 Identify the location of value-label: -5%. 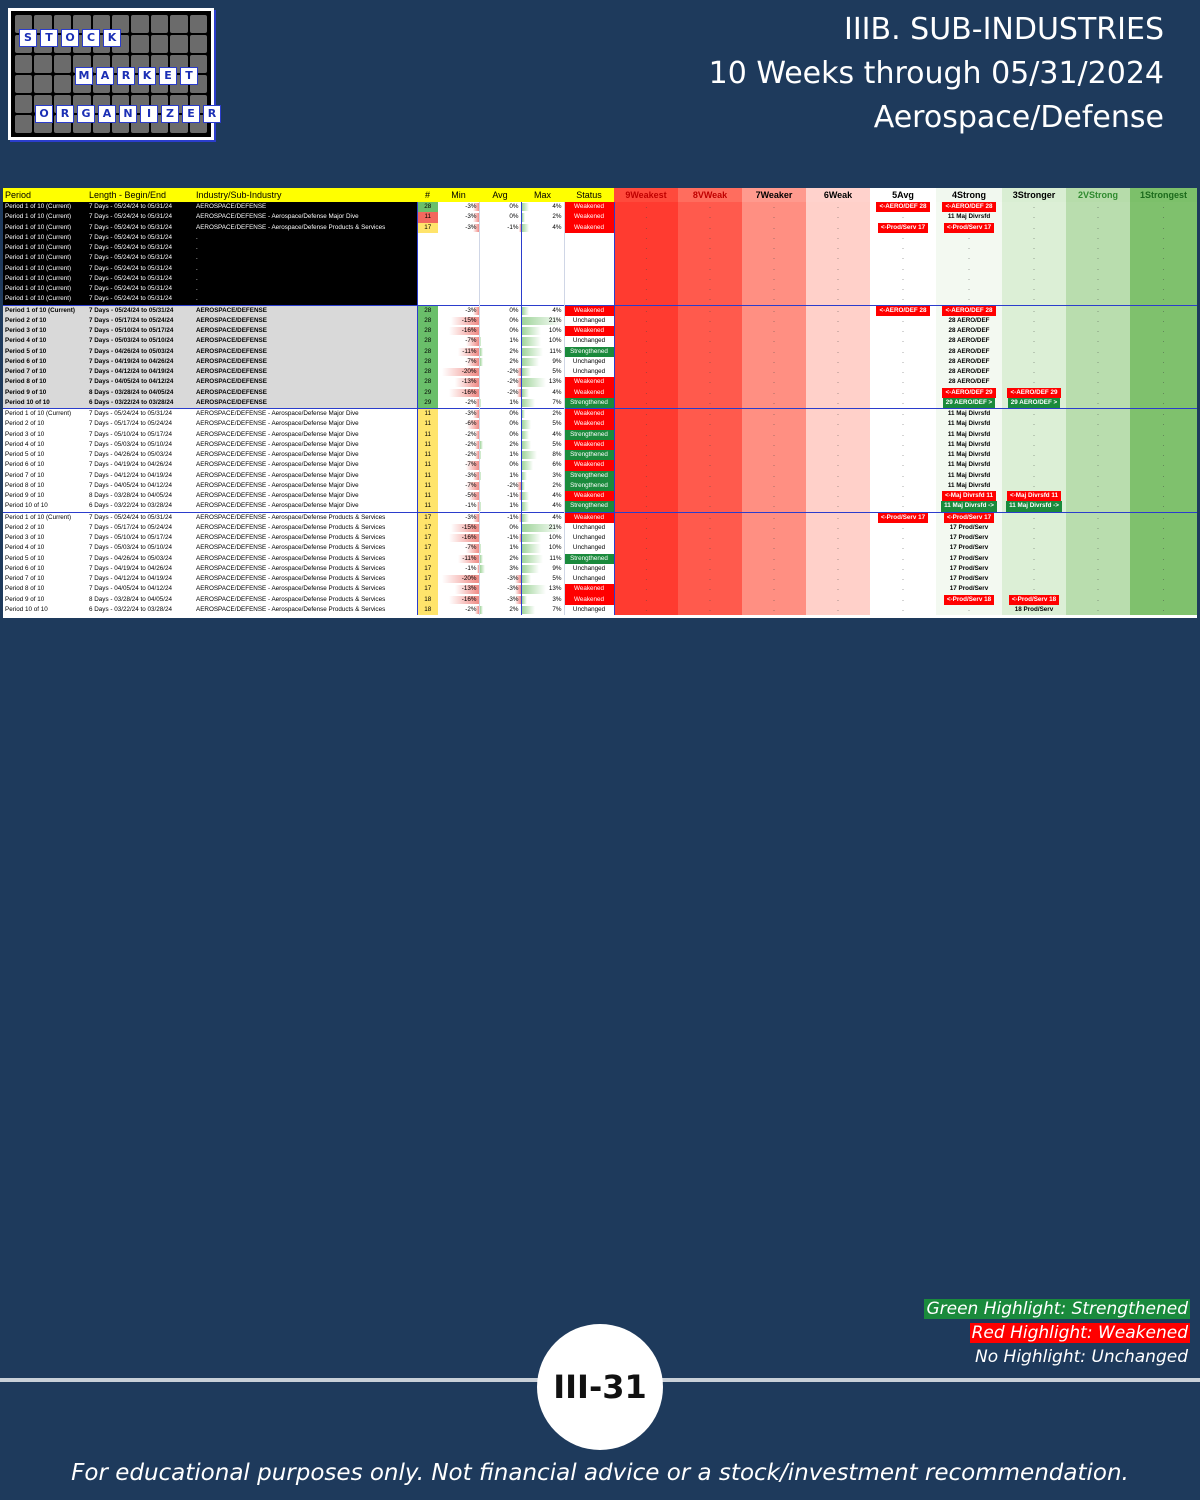
(471, 495).